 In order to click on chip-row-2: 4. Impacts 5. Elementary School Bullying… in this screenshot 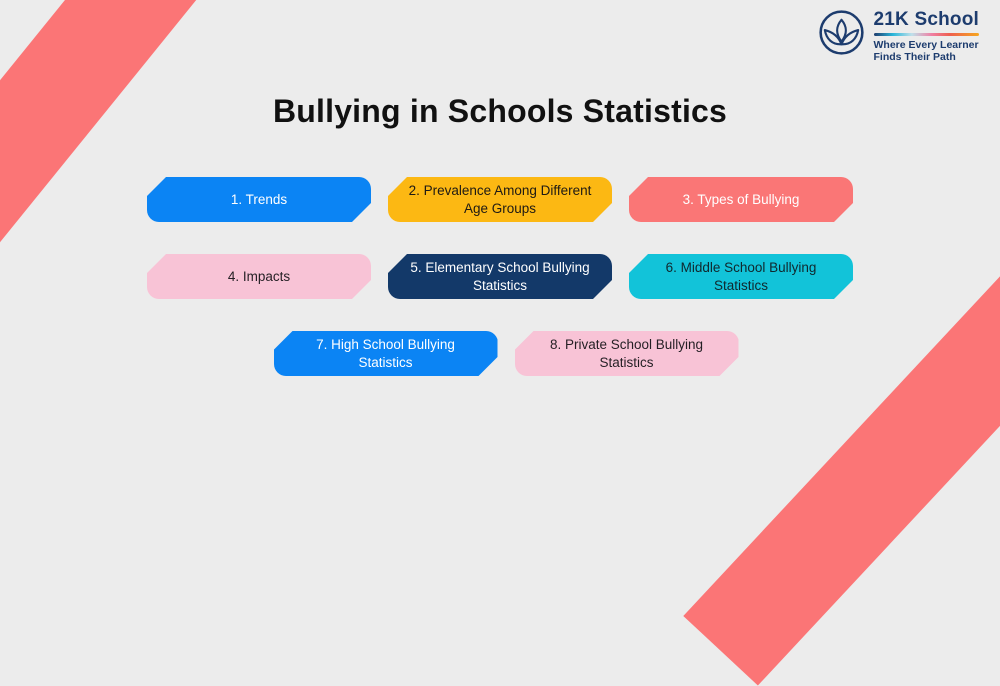, I will do `click(500, 276)`.